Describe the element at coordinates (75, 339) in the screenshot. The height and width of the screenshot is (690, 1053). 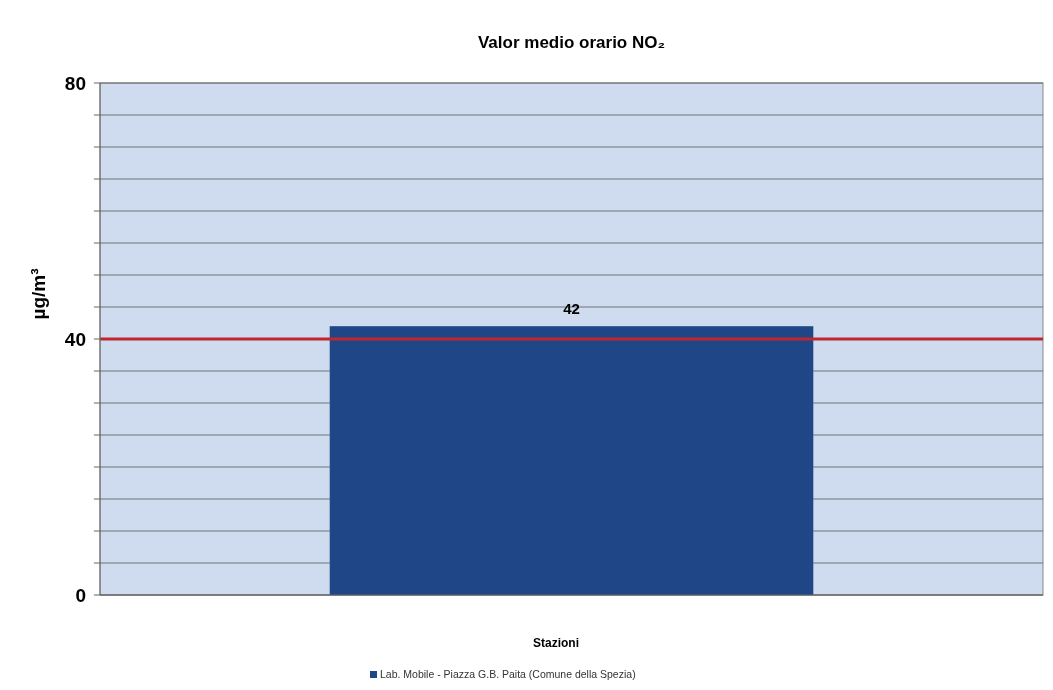
I see `y-tick-label: 40` at that location.